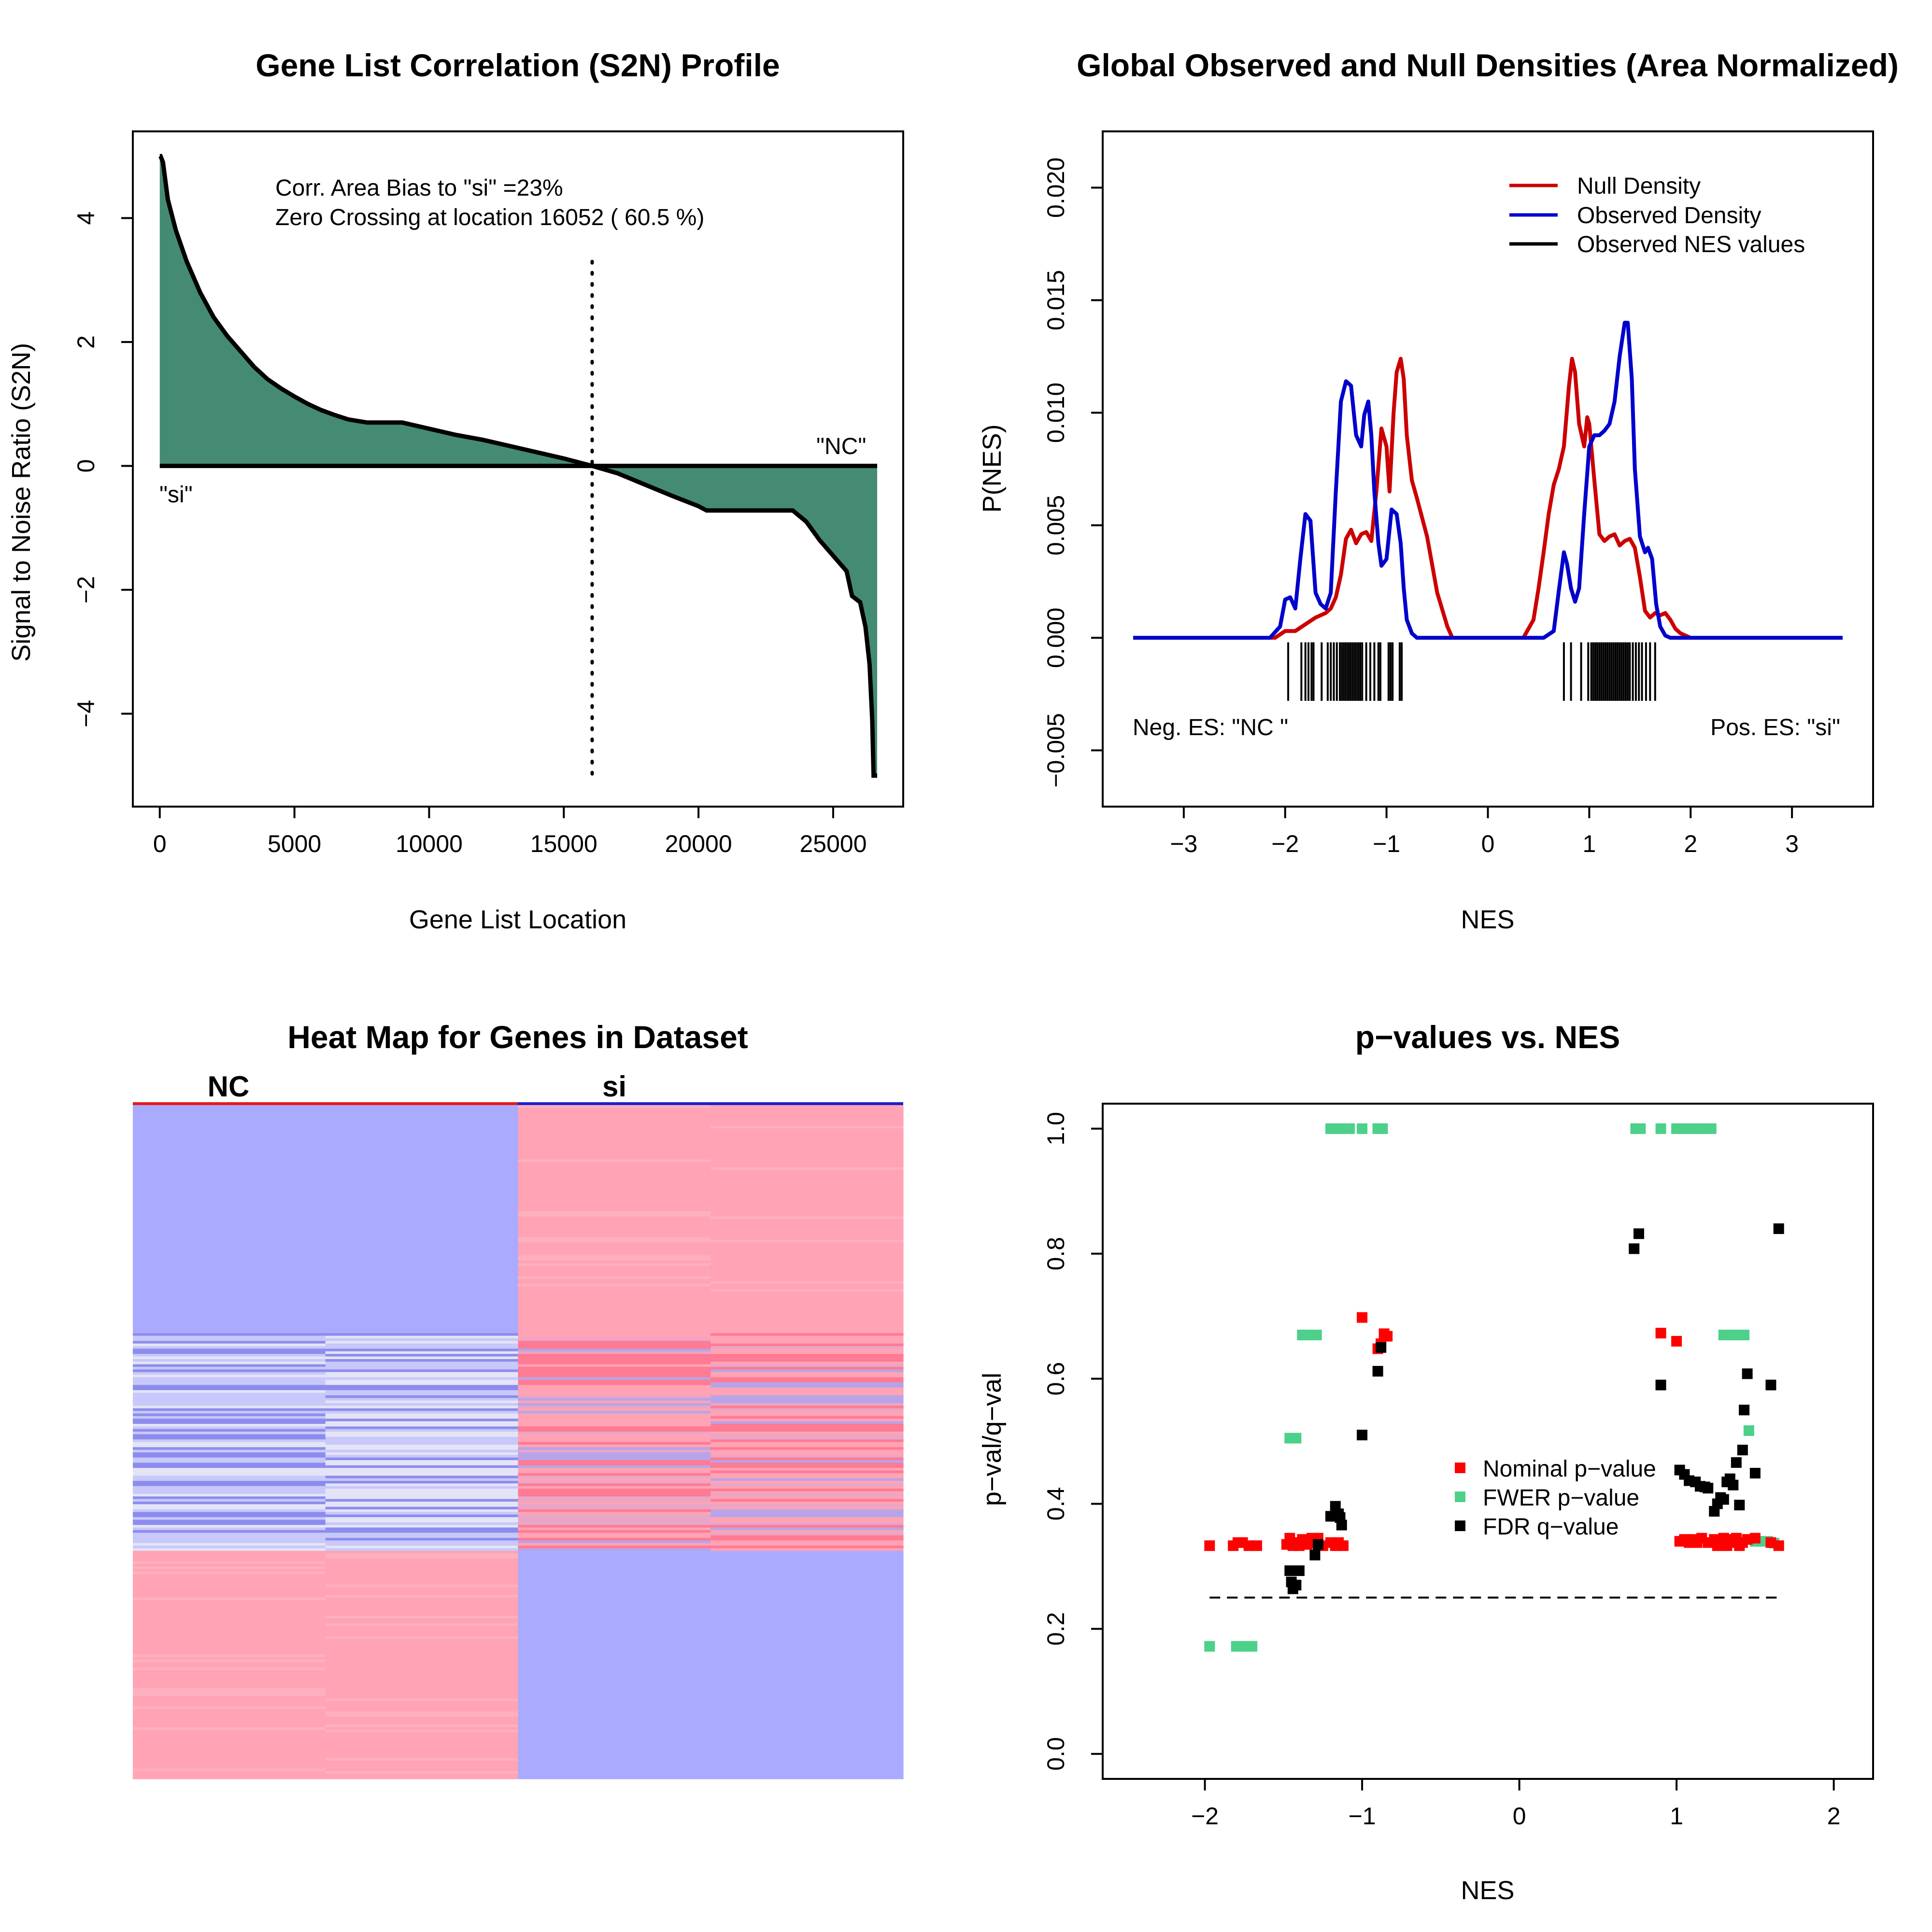 The height and width of the screenshot is (1932, 1932). I want to click on legend-fwer-p-value: FWER p−value, so click(1561, 1498).